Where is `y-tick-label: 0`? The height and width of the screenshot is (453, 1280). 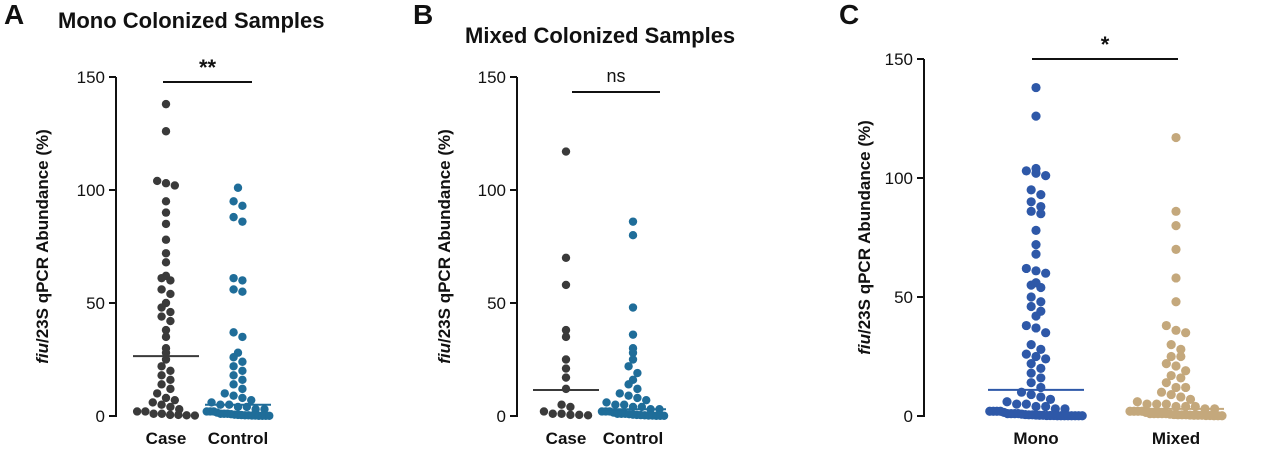
y-tick-label: 0 is located at coordinates (908, 416).